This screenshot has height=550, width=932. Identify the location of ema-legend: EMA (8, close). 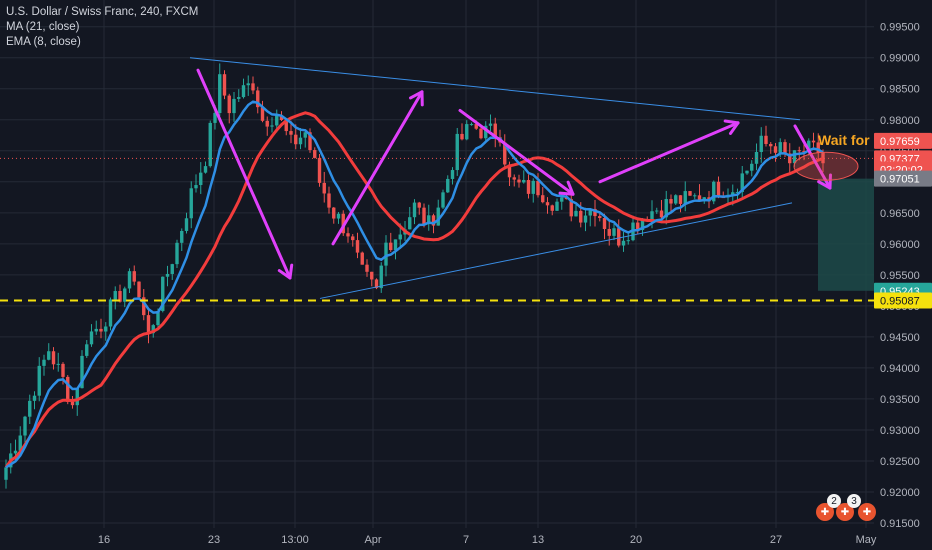
(43, 42).